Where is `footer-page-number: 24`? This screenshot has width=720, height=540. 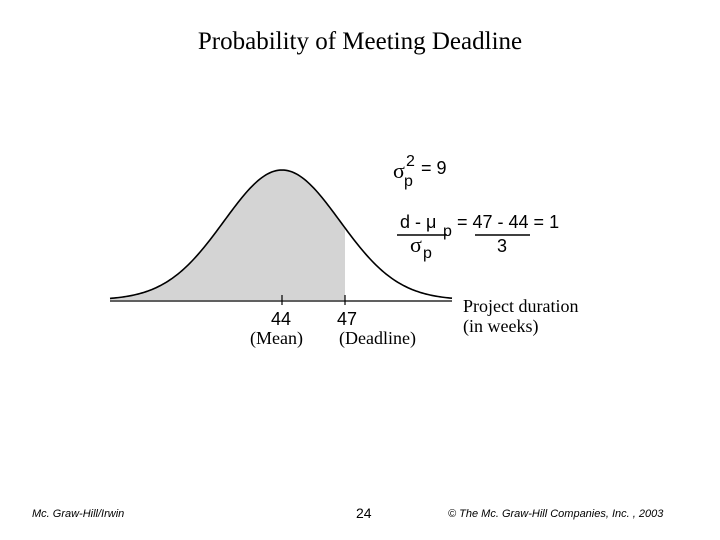
footer-page-number: 24 is located at coordinates (364, 513).